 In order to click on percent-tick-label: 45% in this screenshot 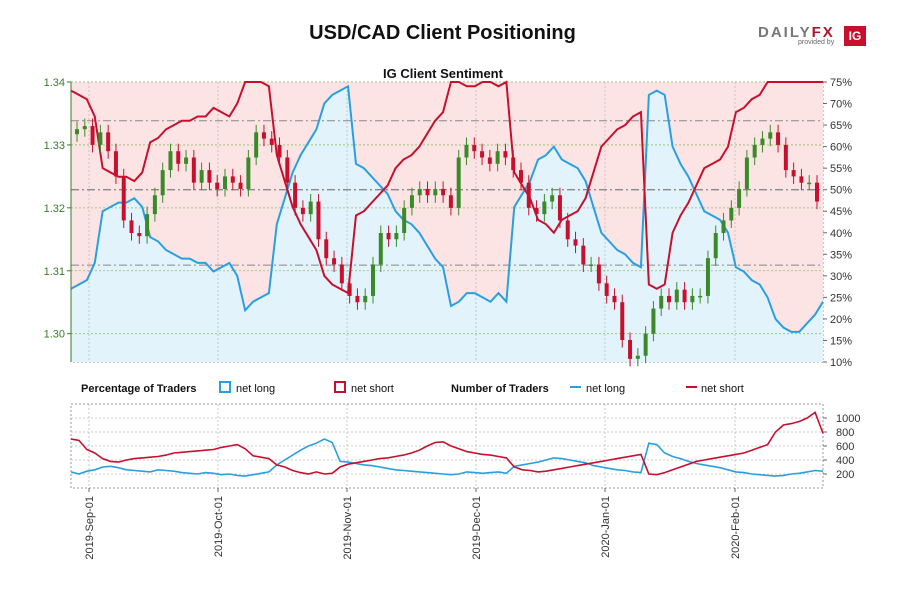, I will do `click(841, 212)`.